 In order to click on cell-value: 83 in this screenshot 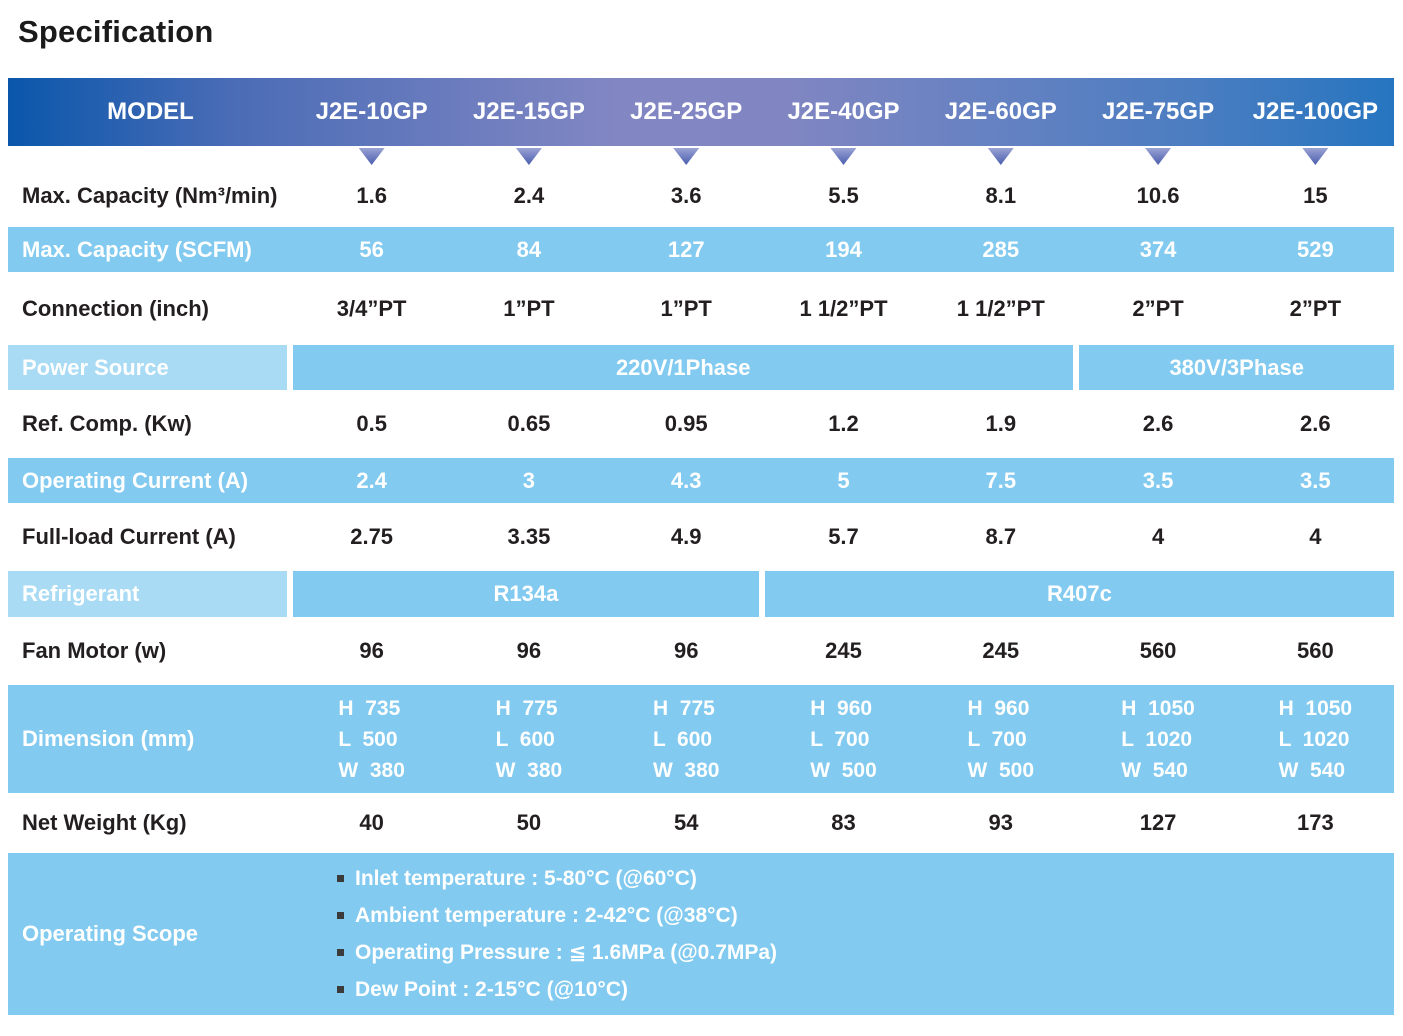, I will do `click(843, 822)`.